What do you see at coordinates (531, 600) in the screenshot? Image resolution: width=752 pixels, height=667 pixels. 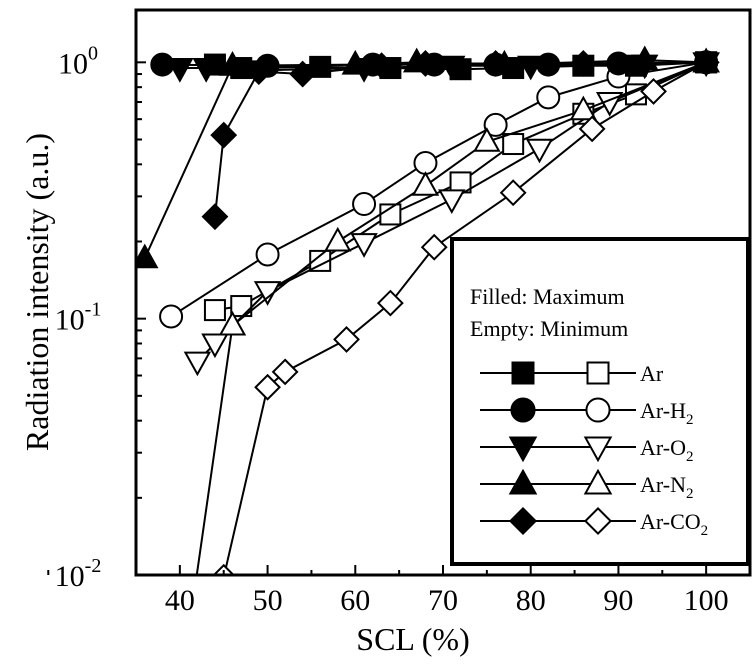 I see `x-tick-label-4: 80` at bounding box center [531, 600].